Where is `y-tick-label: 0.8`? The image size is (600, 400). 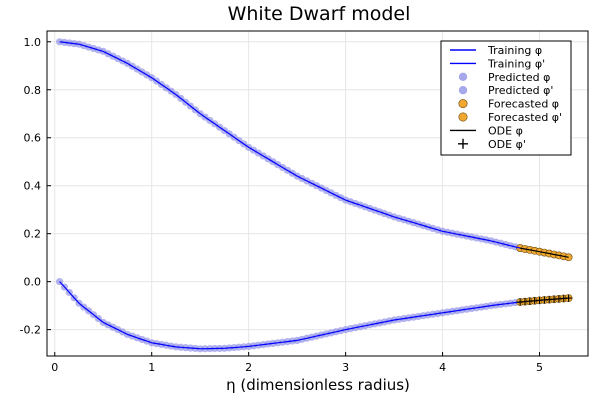
y-tick-label: 0.8 is located at coordinates (33, 90).